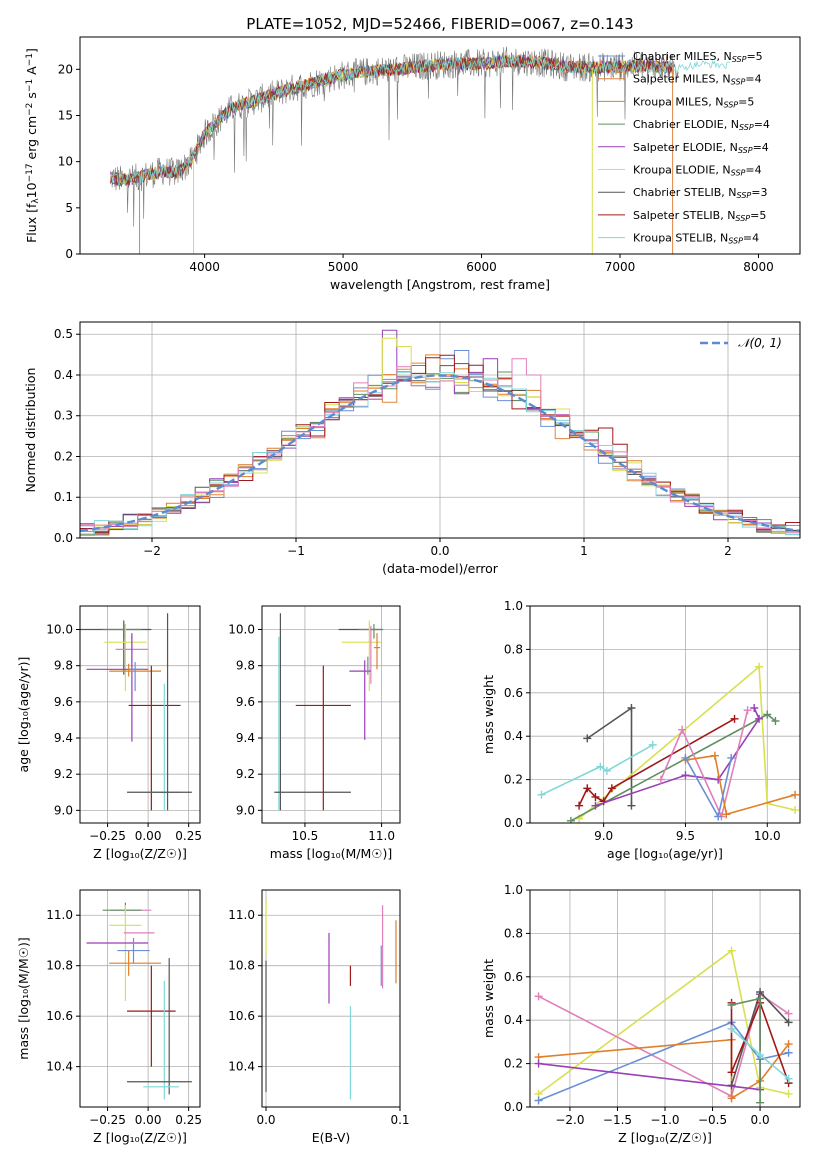 This screenshot has width=819, height=1170. What do you see at coordinates (30, 109) in the screenshot?
I see `y-axis-label-part: −2` at bounding box center [30, 109].